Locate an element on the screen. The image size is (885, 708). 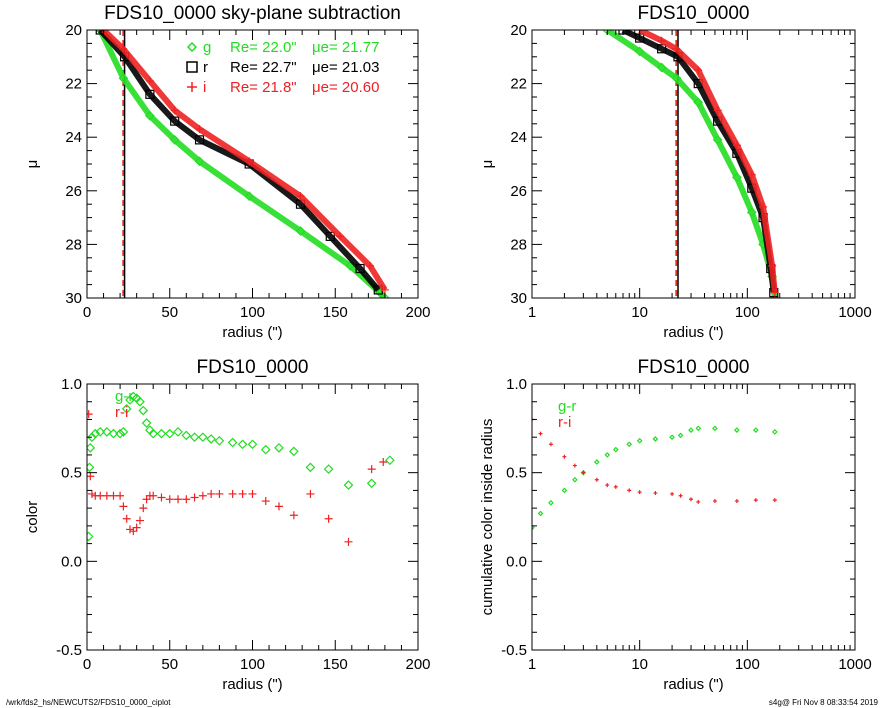
y-tick-label: 1.0 is located at coordinates (516, 384).